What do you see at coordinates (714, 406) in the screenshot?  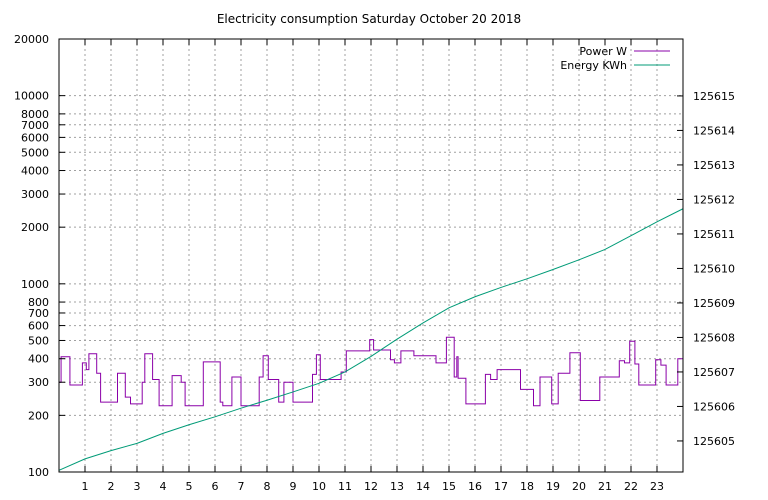 I see `y-right-tick-label: 125606` at bounding box center [714, 406].